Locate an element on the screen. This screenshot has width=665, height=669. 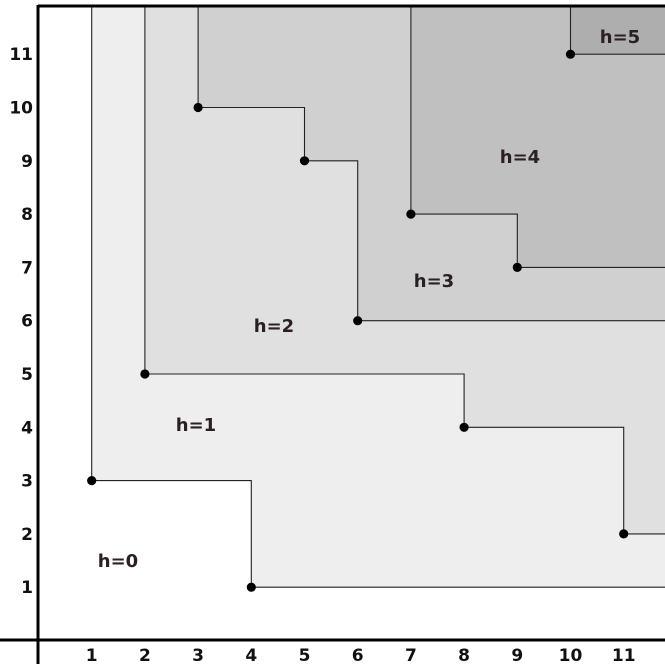
region-label-h2: h=2 is located at coordinates (274, 326).